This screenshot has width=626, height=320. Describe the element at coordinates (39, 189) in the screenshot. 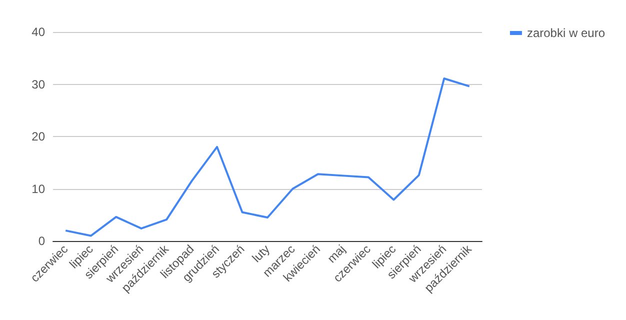

I see `y-tick-label: 10` at that location.